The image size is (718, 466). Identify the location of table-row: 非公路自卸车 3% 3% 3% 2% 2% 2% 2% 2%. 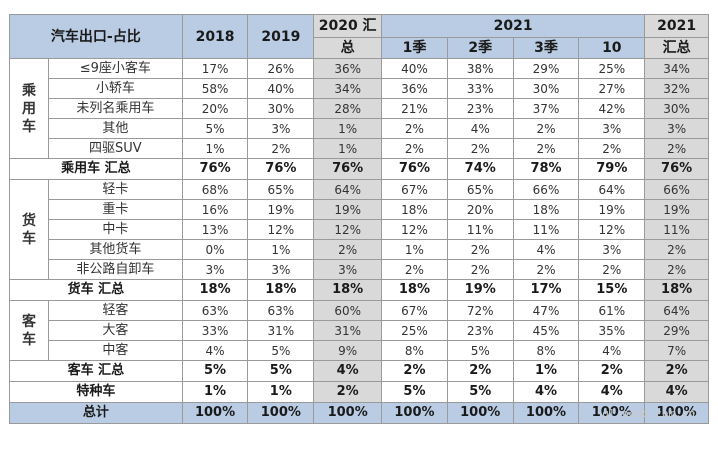
(359, 269).